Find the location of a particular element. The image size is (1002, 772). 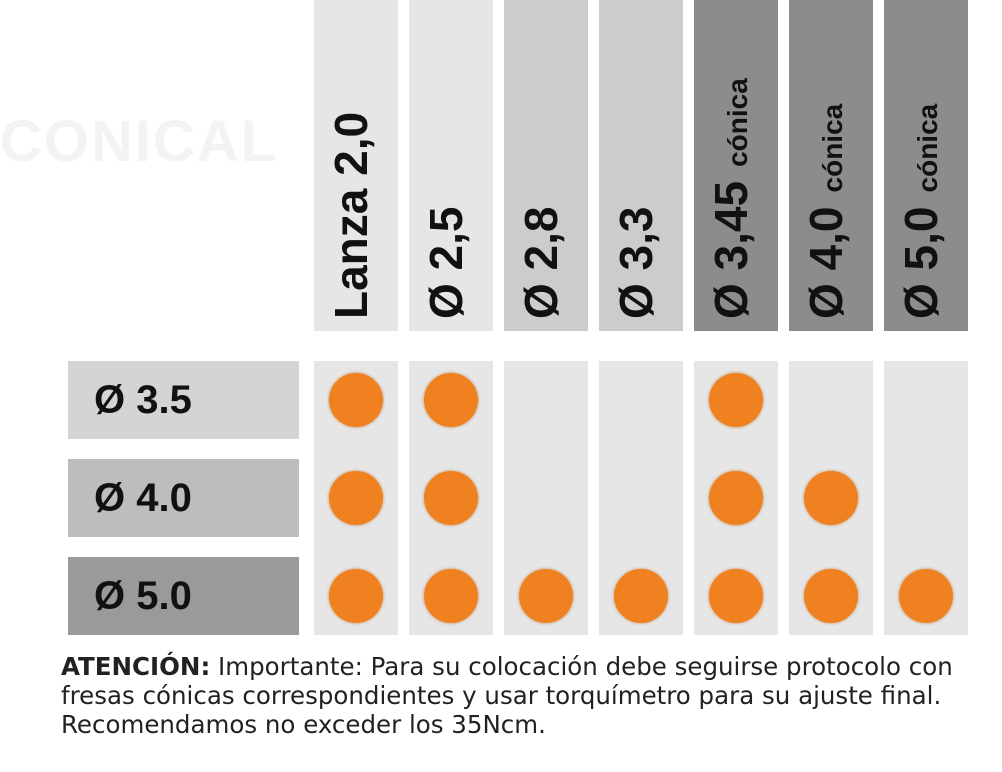

attention-label: ATENCIÓN: is located at coordinates (136, 666).